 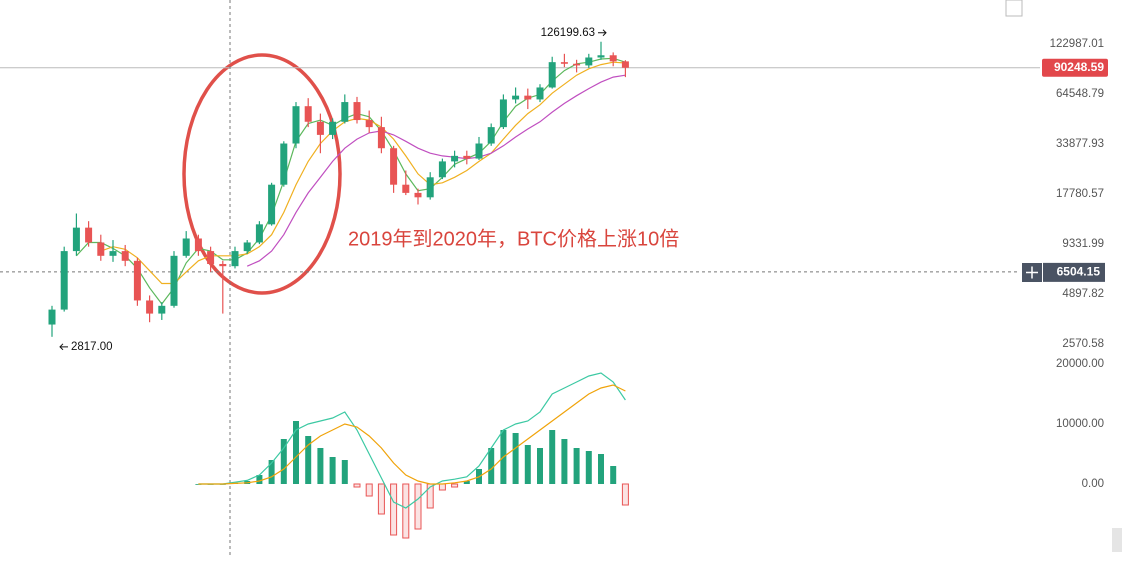 What do you see at coordinates (1080, 94) in the screenshot?
I see `y-tick-label: 64548.79` at bounding box center [1080, 94].